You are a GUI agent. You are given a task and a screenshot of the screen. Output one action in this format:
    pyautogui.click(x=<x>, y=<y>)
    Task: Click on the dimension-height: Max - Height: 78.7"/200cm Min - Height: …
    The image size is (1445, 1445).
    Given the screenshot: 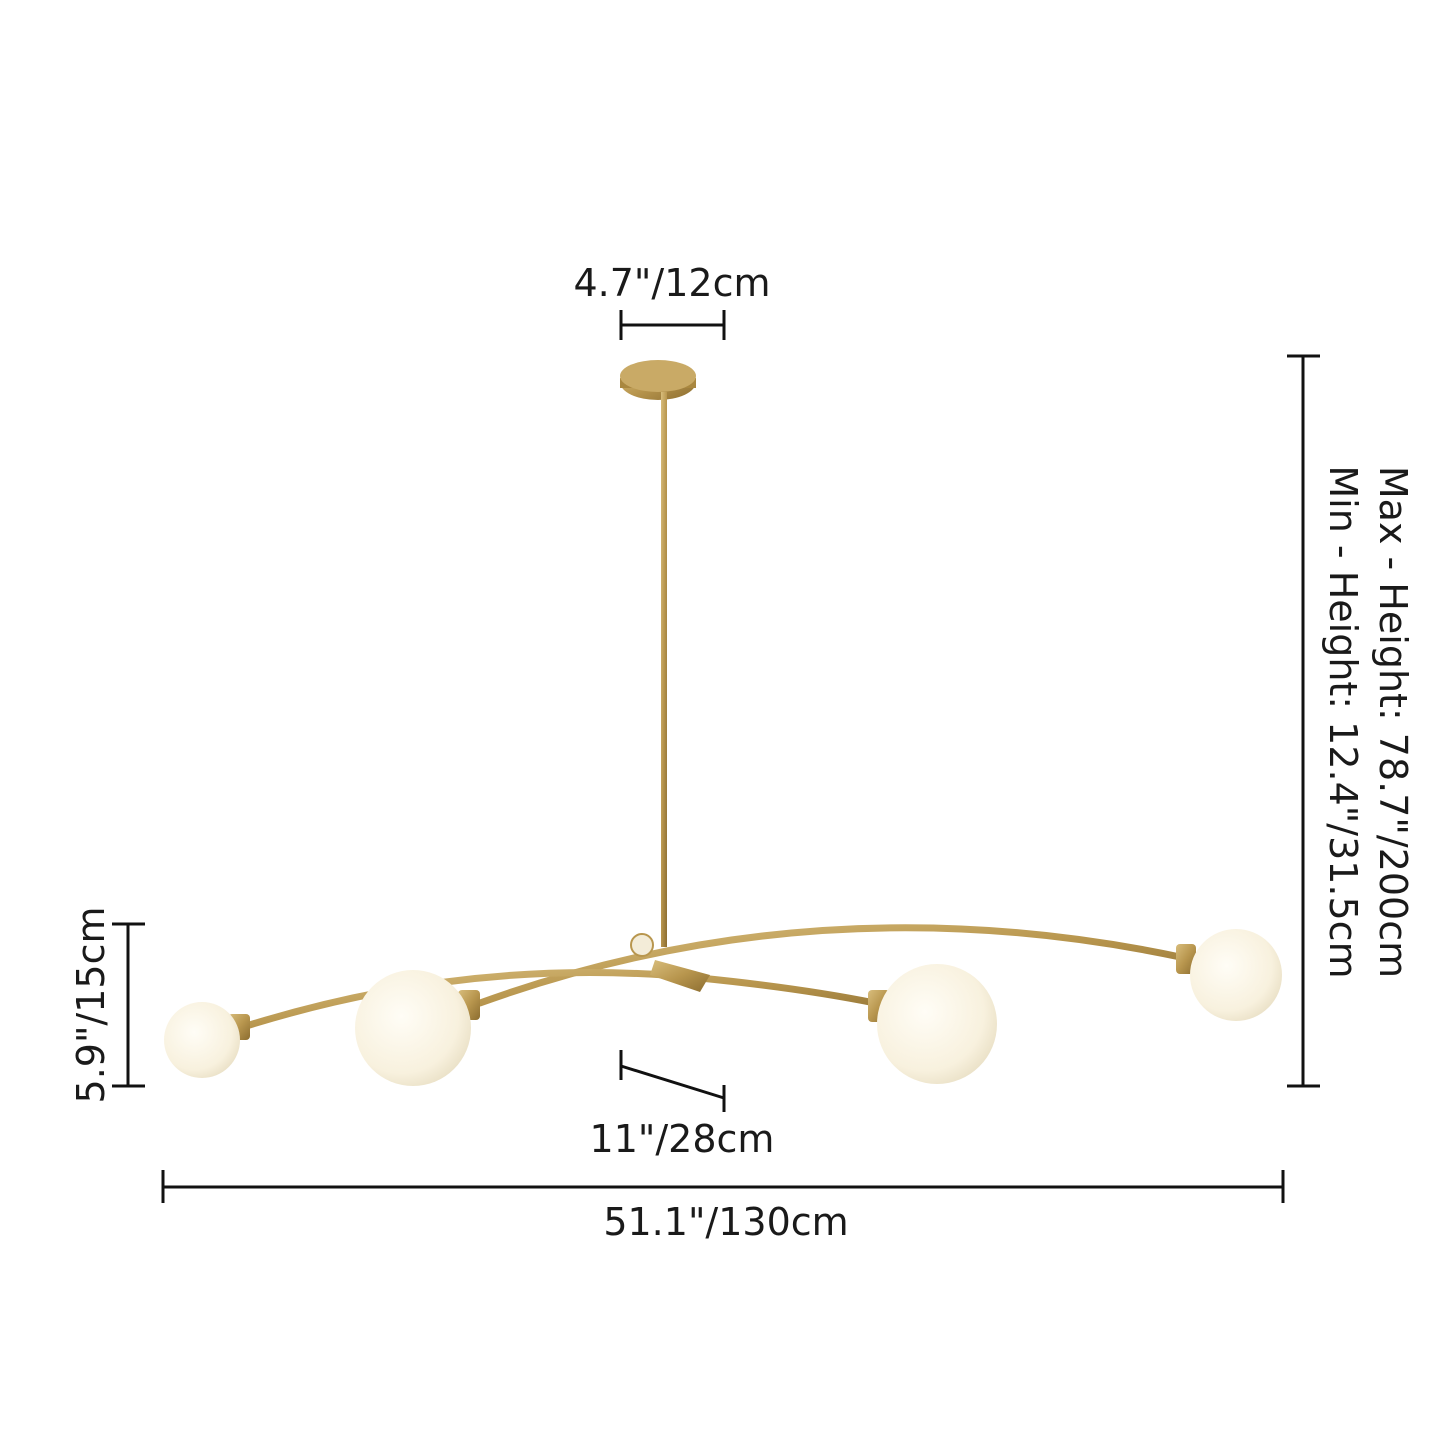 What is the action you would take?
    pyautogui.click(x=1351, y=721)
    